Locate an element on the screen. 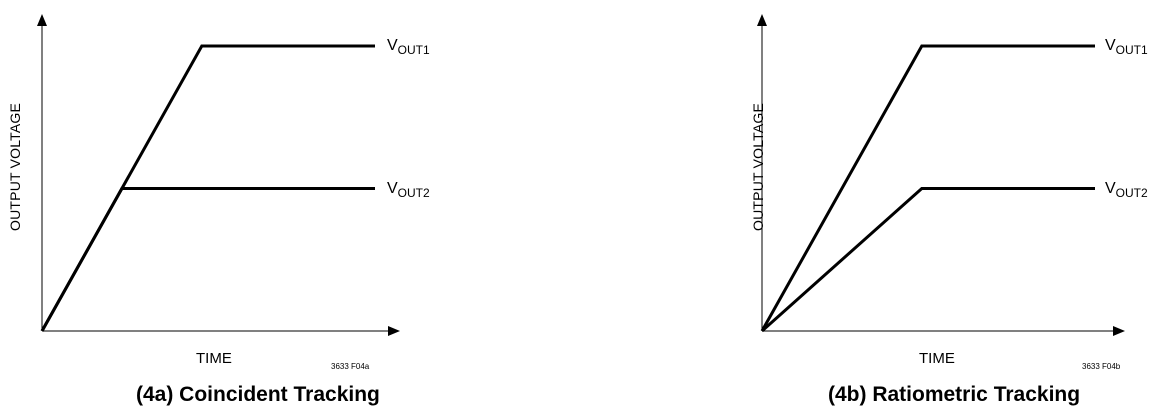  figure-code: 3633 F04b is located at coordinates (1101, 366).